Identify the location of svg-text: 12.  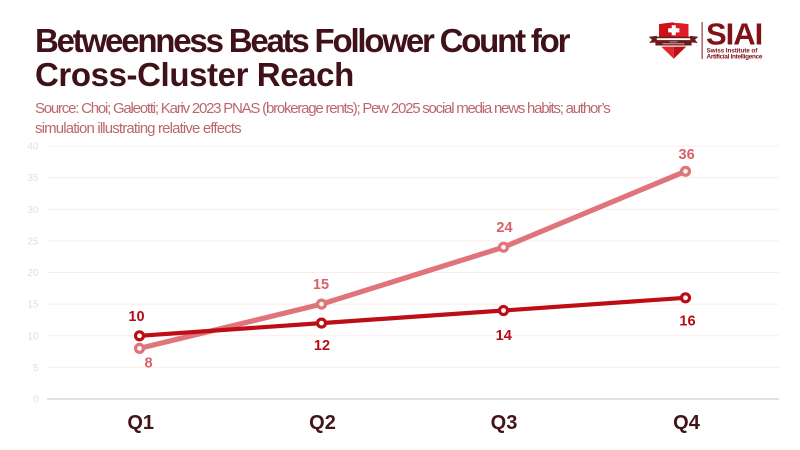
(322, 346).